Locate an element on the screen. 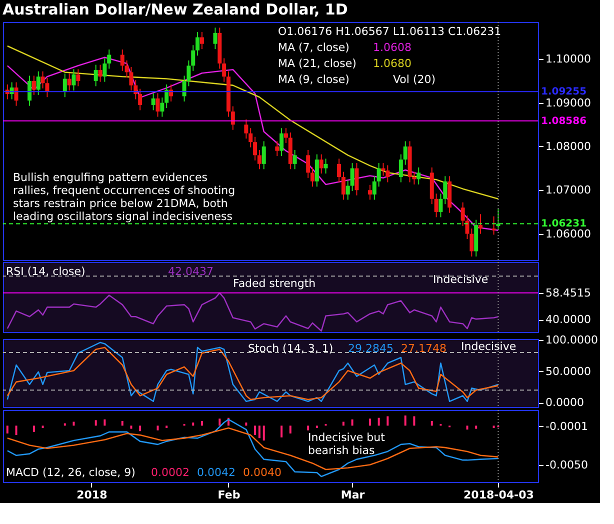  annotation: Vol (20) is located at coordinates (414, 79).